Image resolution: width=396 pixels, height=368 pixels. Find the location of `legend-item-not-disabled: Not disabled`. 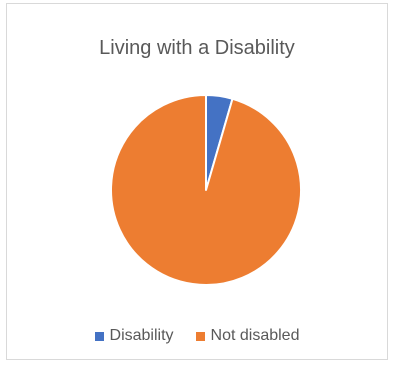

legend-item-not-disabled: Not disabled is located at coordinates (247, 336).